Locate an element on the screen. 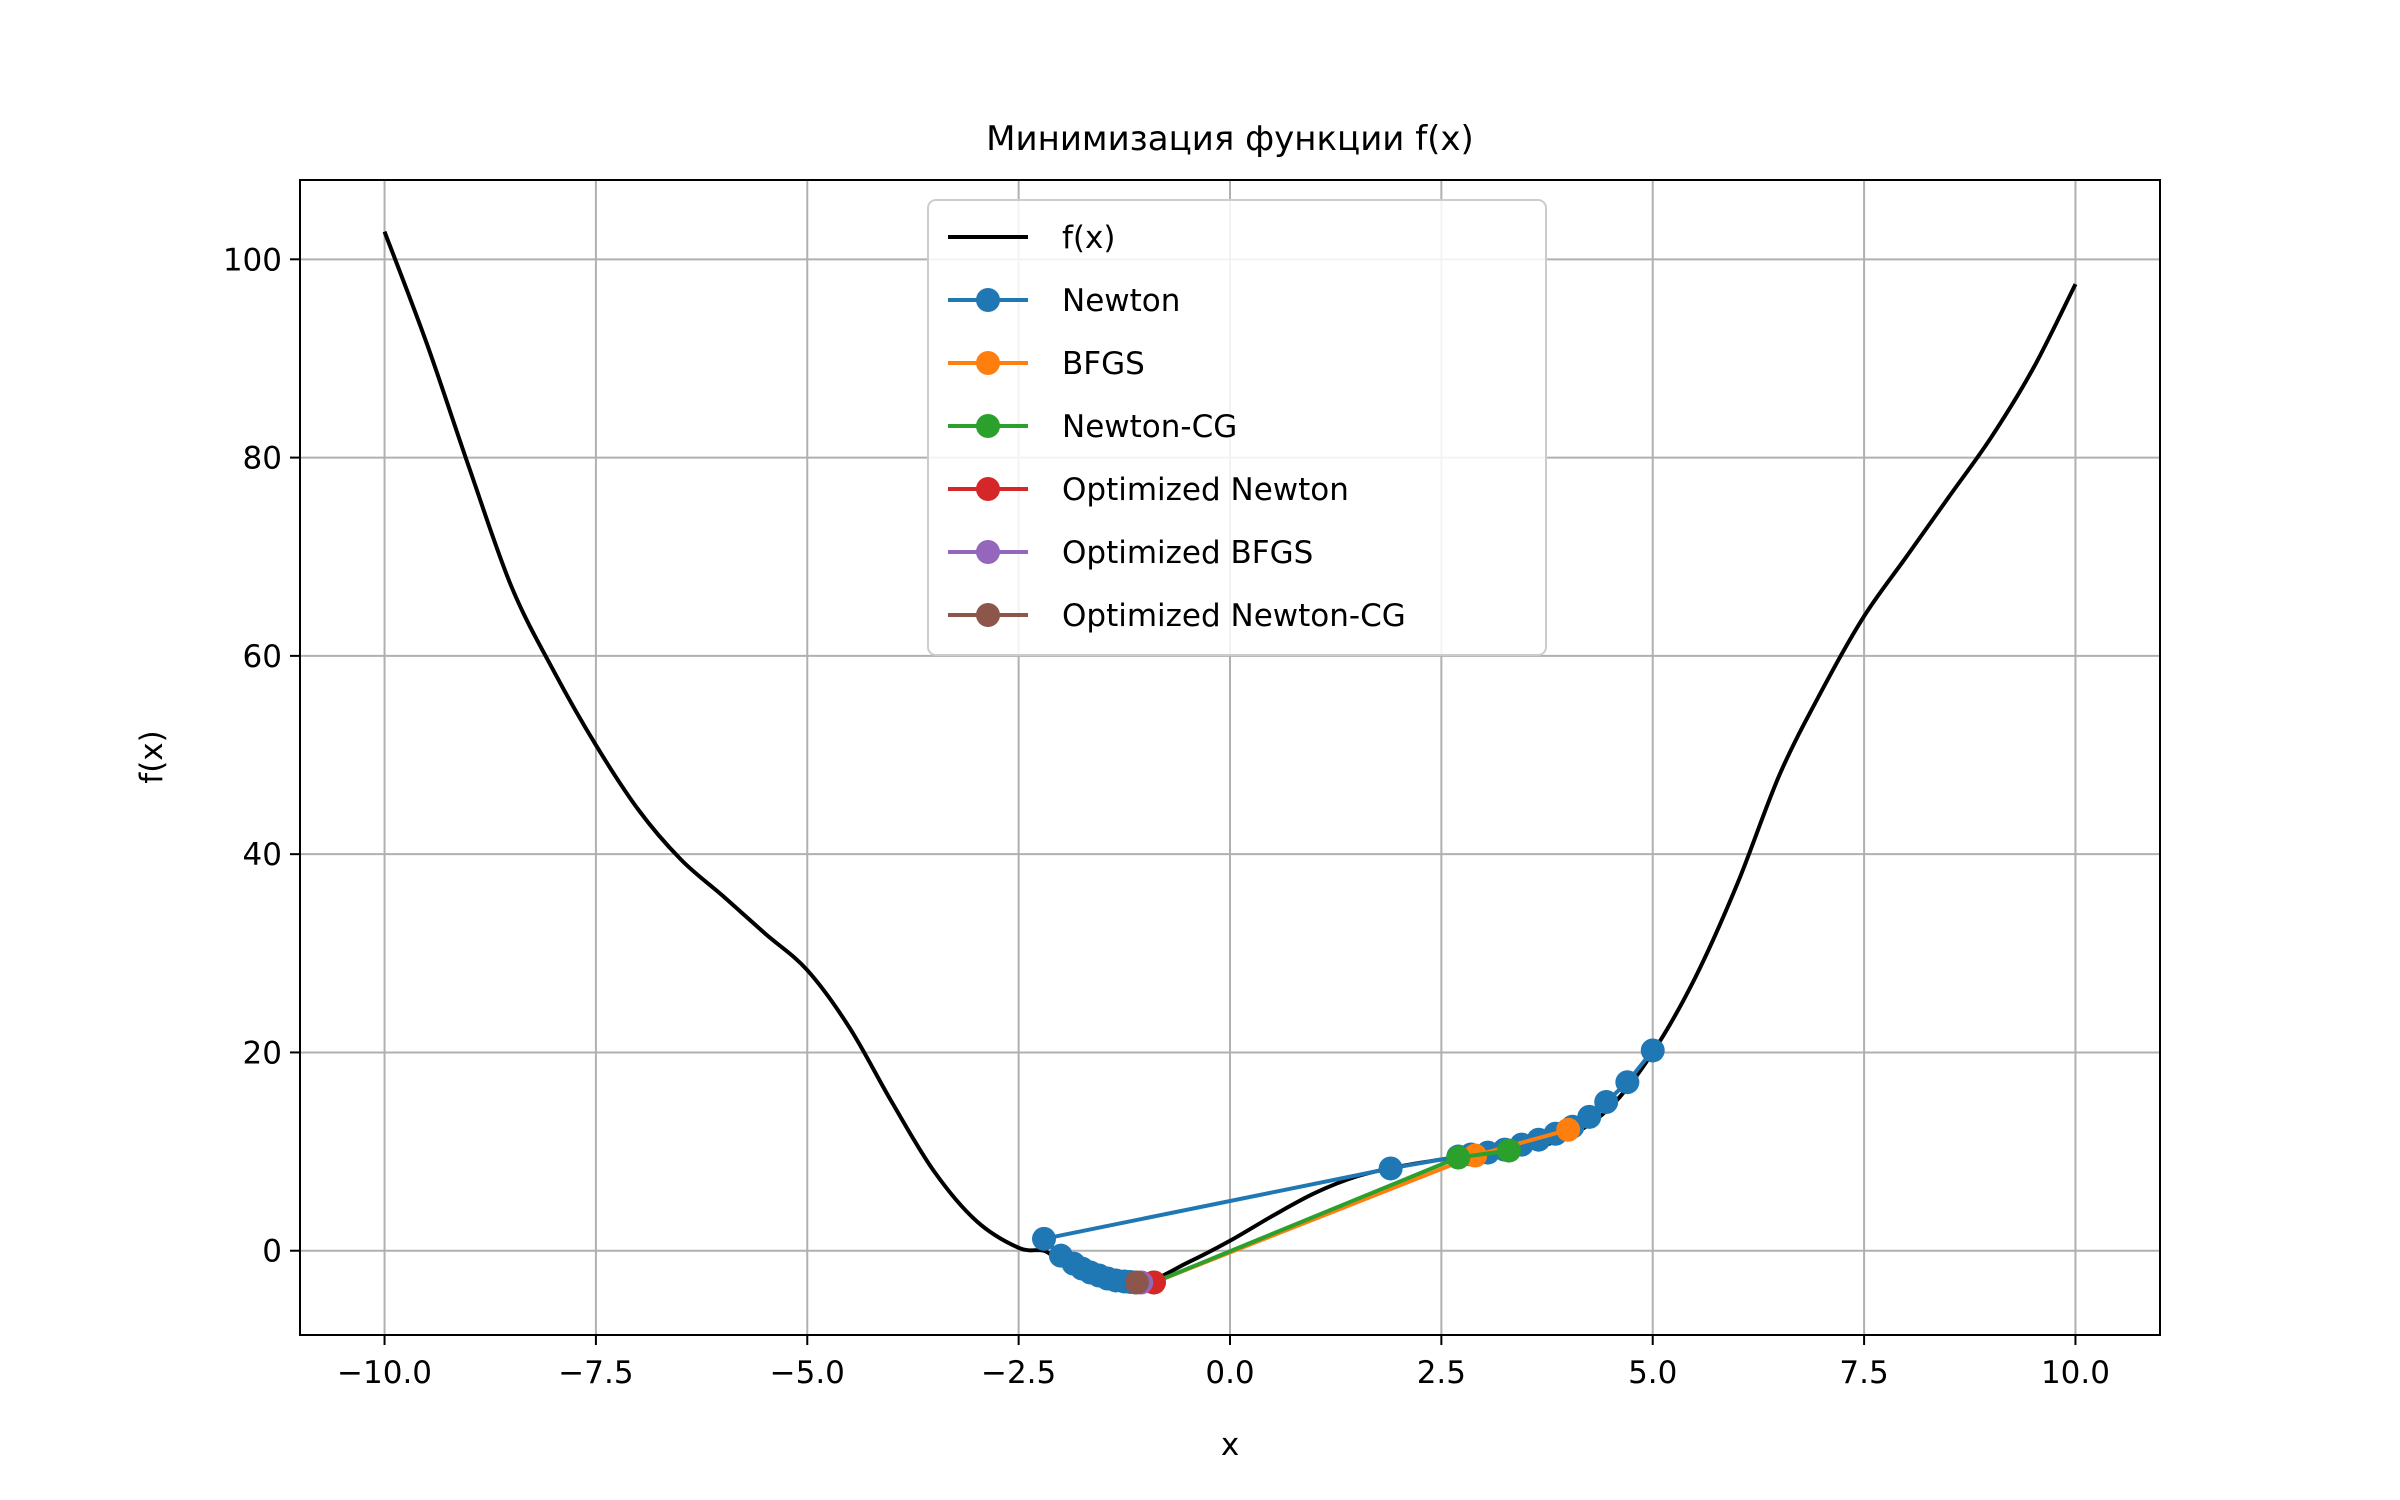  x-tick-label: 5.0 is located at coordinates (1652, 1373).